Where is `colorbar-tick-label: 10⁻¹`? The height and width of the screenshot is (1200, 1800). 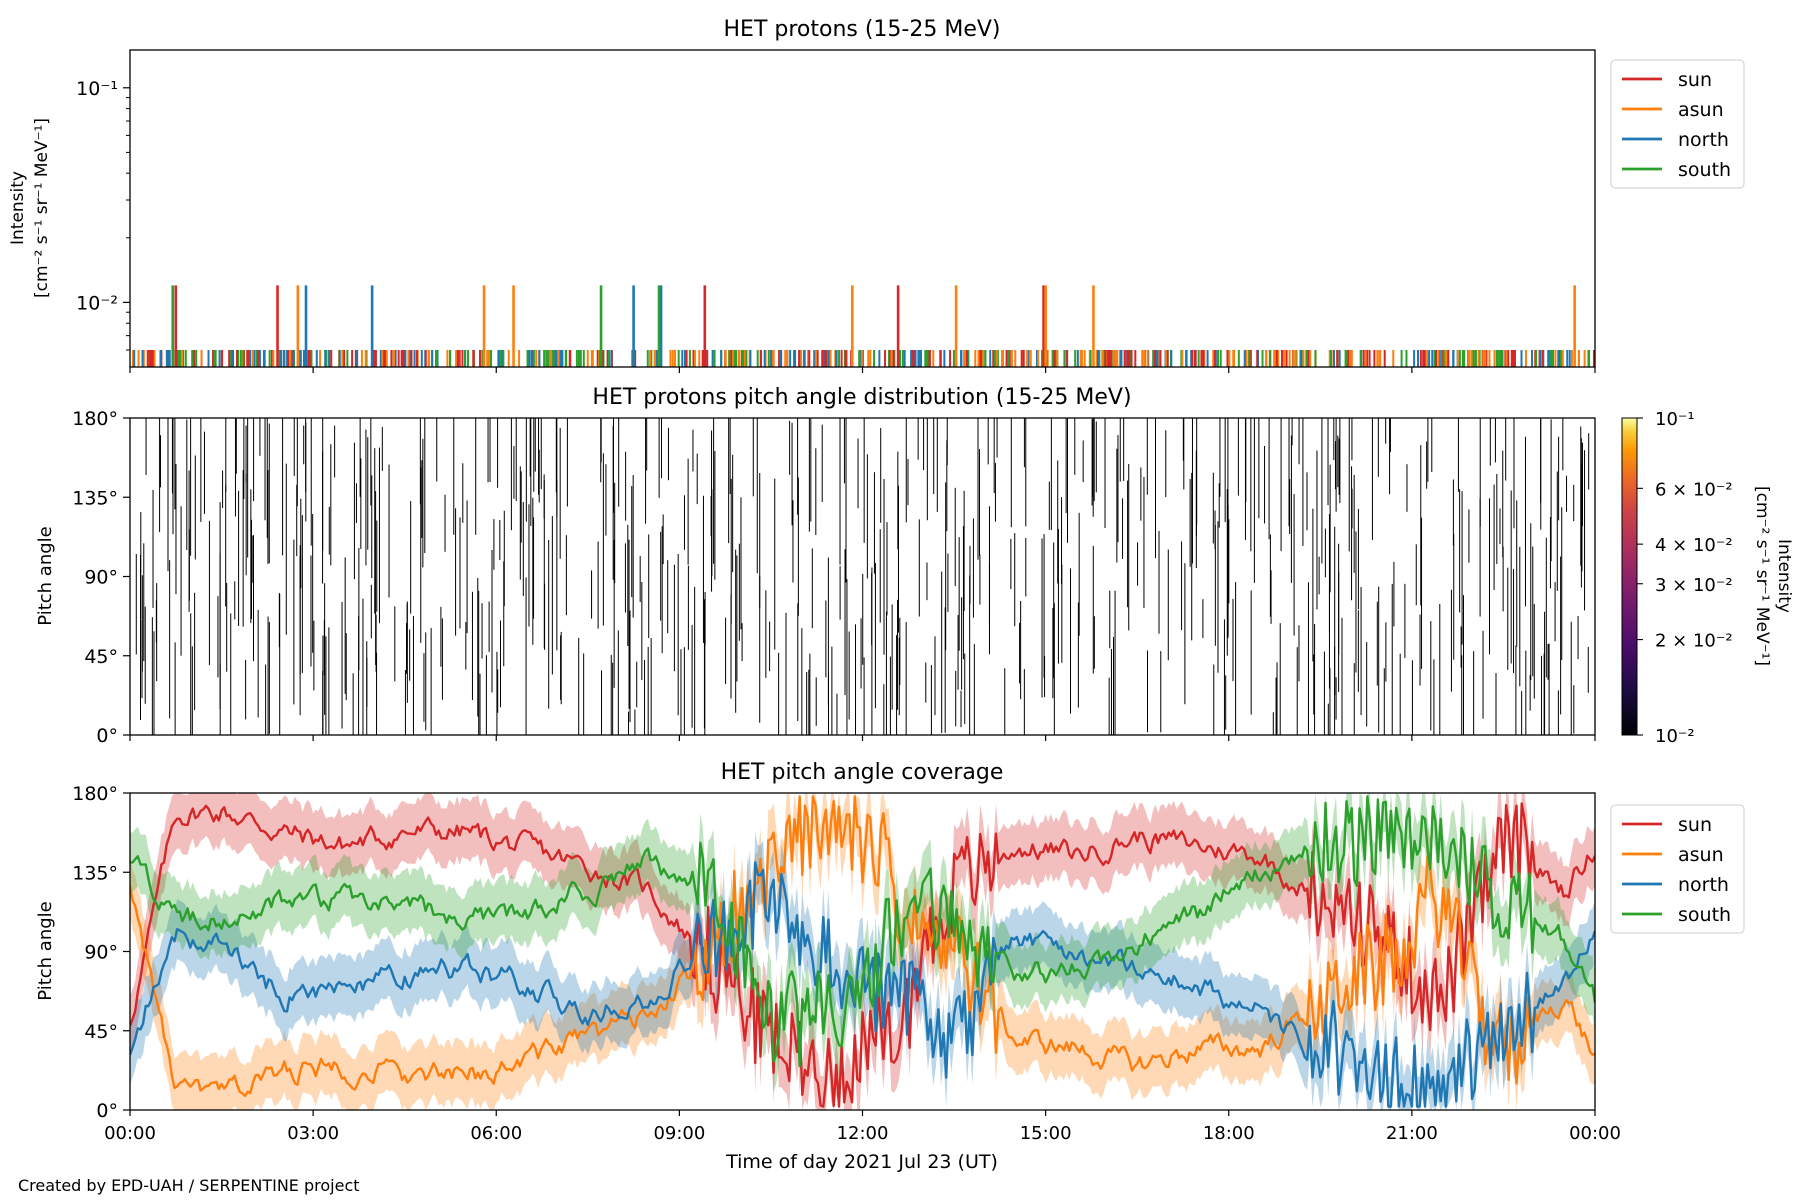
colorbar-tick-label: 10⁻¹ is located at coordinates (1675, 419).